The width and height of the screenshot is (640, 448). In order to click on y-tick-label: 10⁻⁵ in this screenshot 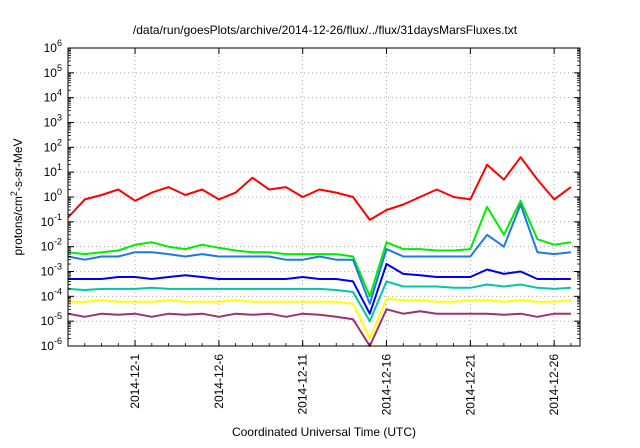, I will do `click(51, 319)`.